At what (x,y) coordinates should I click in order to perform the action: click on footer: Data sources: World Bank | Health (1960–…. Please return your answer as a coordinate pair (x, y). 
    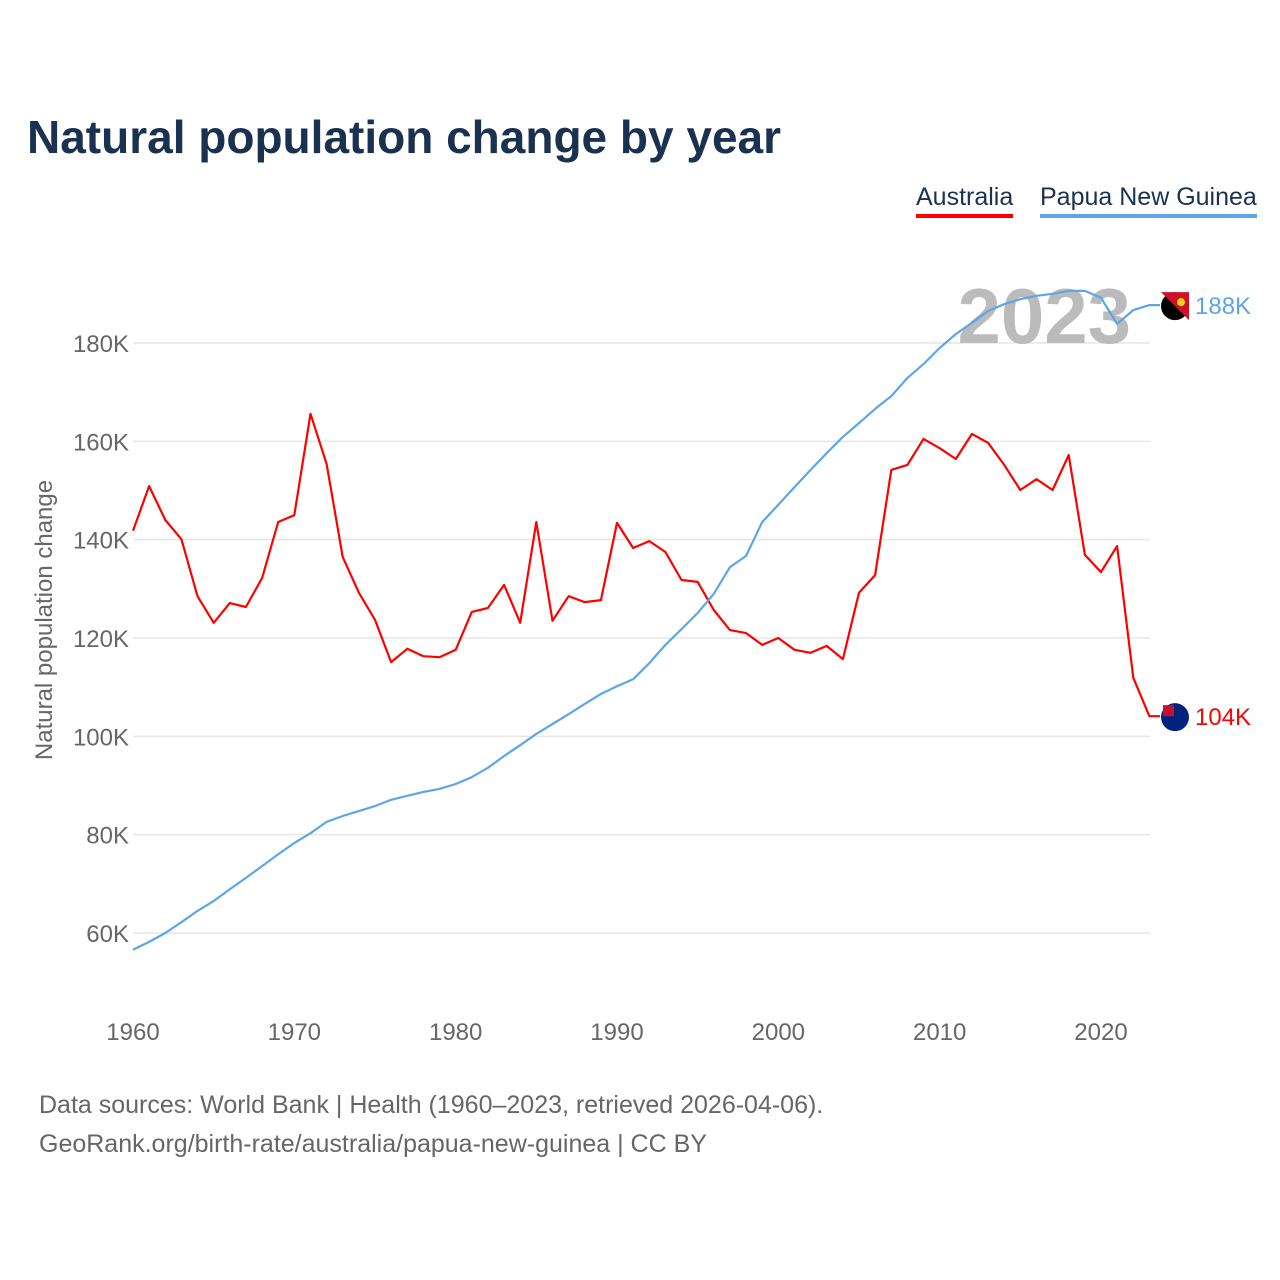
    Looking at the image, I should click on (431, 1125).